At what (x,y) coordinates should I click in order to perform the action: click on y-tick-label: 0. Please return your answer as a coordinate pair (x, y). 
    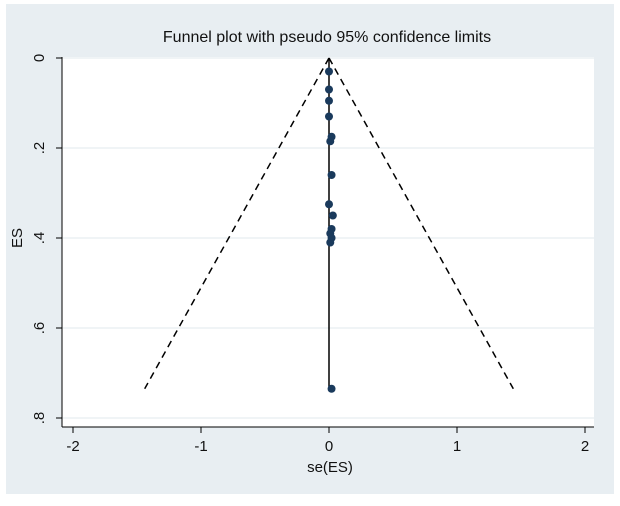
    Looking at the image, I should click on (39, 58).